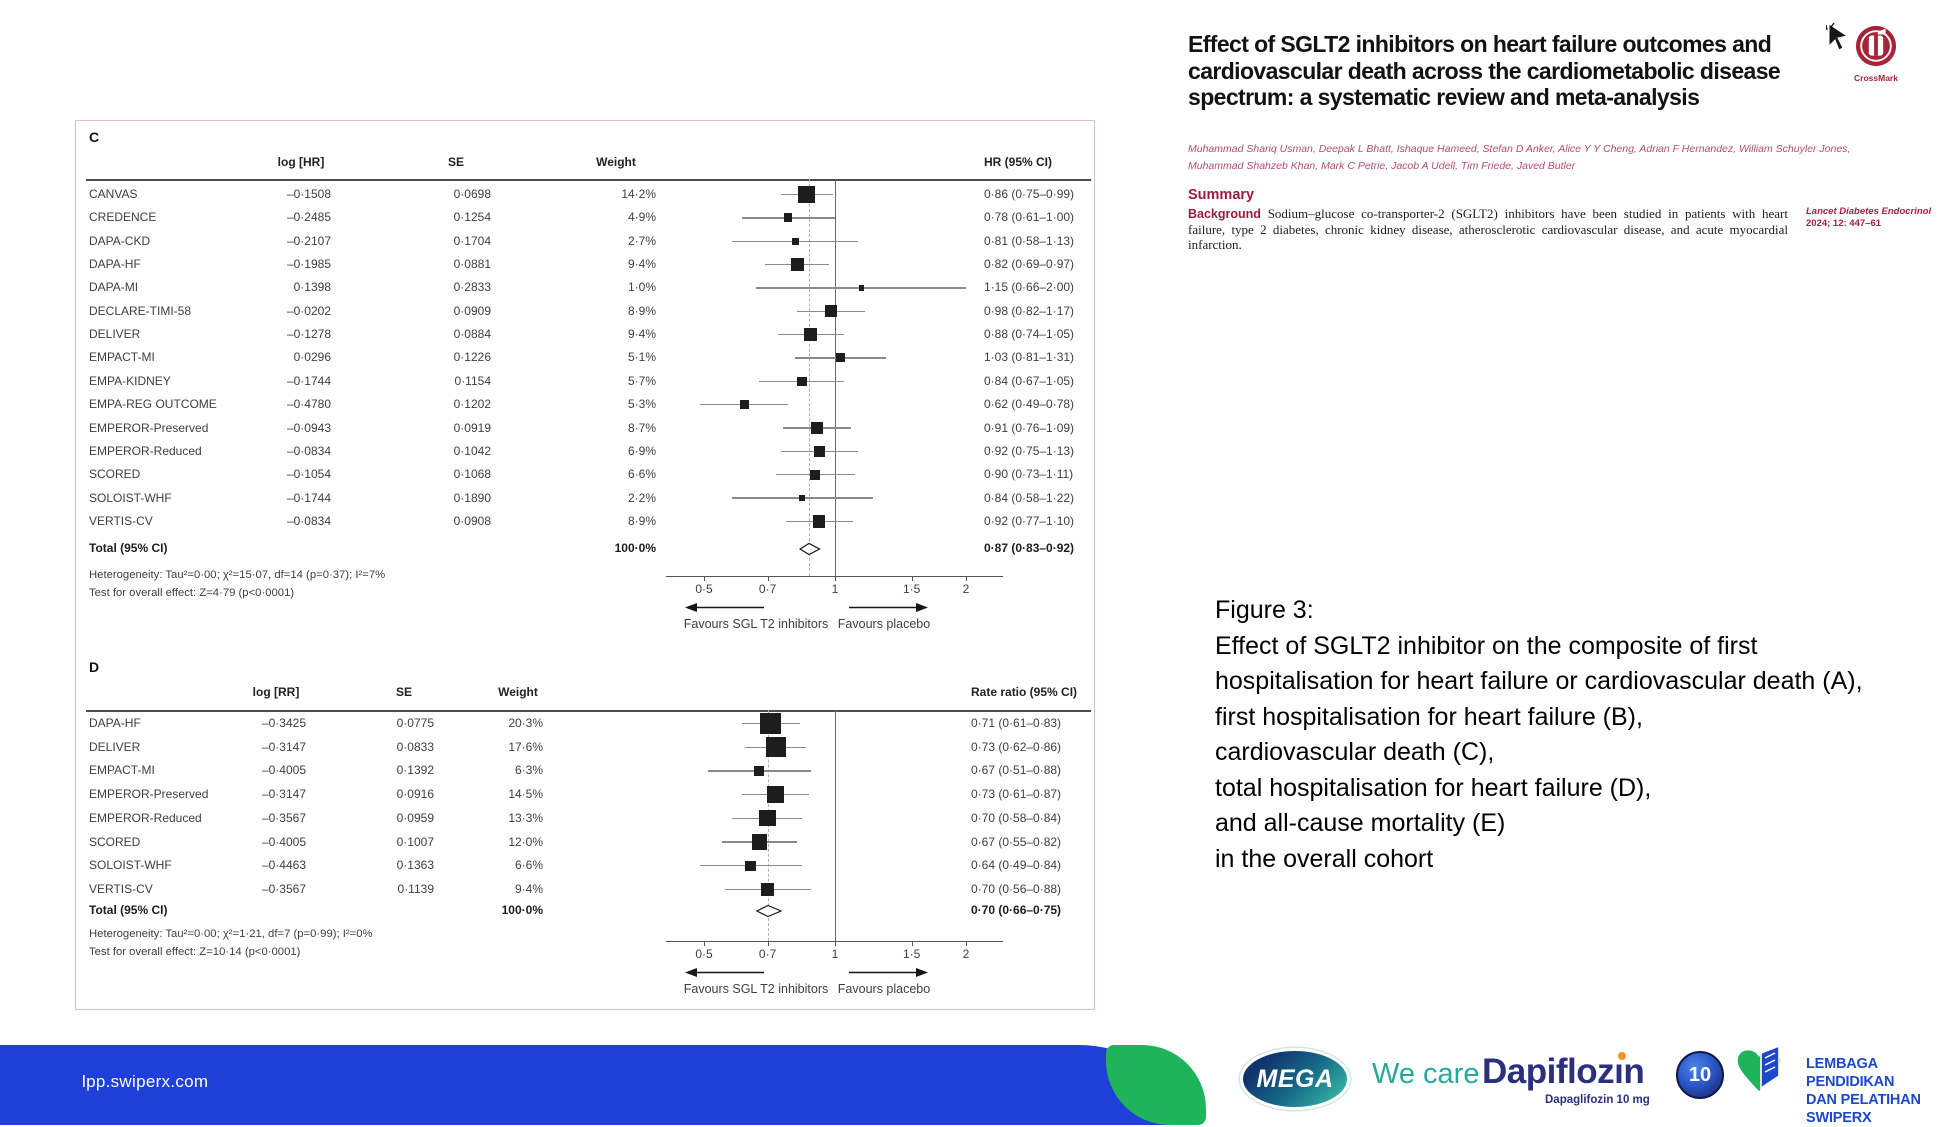 The height and width of the screenshot is (1127, 1950). I want to click on log-value: –0·2107, so click(308, 240).